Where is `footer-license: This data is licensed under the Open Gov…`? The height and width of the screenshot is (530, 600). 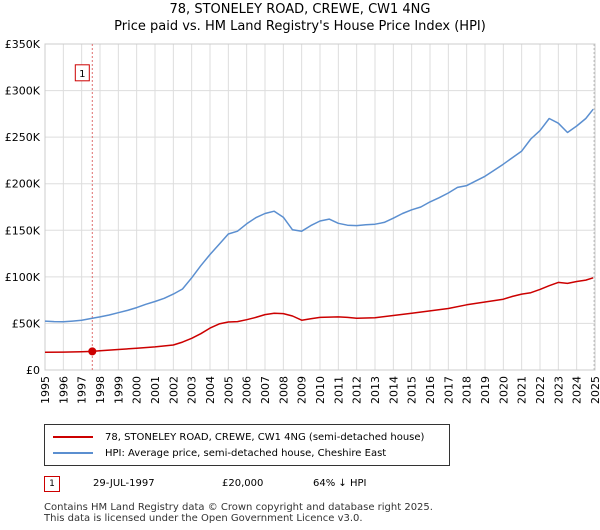 footer-license: This data is licensed under the Open Gov… is located at coordinates (203, 518).